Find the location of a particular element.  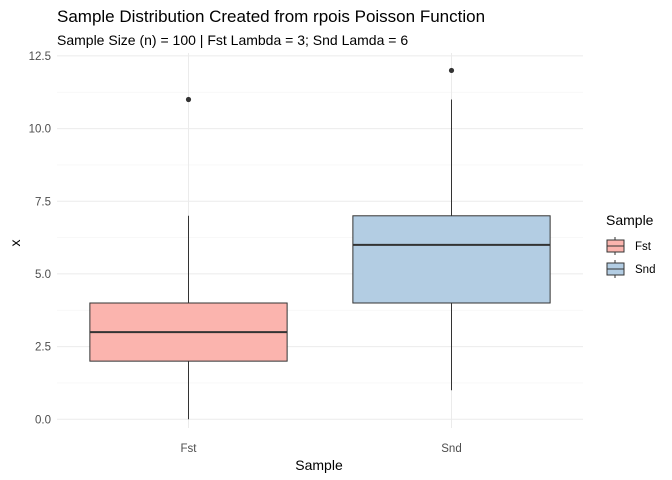

legend-item-fst: Fst is located at coordinates (629, 246).